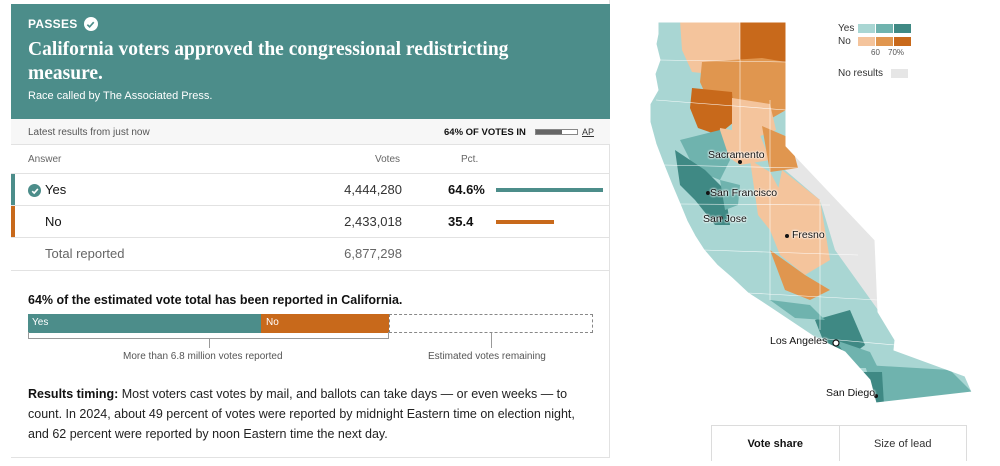  What do you see at coordinates (896, 52) in the screenshot?
I see `legend-tick-70: 70%` at bounding box center [896, 52].